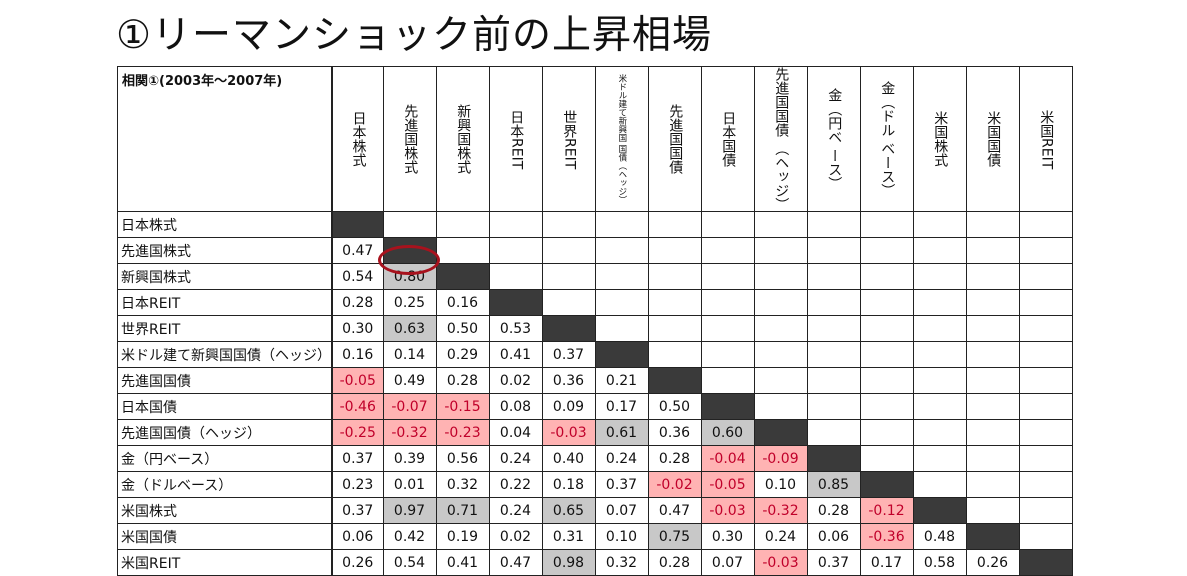 Image resolution: width=1187 pixels, height=576 pixels. Describe the element at coordinates (674, 433) in the screenshot. I see `correlation-cell: 0.36` at that location.